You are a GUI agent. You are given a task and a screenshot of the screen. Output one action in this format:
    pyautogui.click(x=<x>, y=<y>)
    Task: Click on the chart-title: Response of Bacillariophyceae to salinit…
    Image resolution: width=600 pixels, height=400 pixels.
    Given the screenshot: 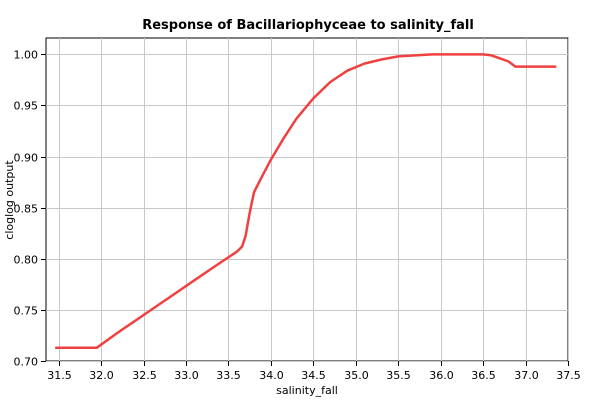 What is the action you would take?
    pyautogui.click(x=308, y=25)
    